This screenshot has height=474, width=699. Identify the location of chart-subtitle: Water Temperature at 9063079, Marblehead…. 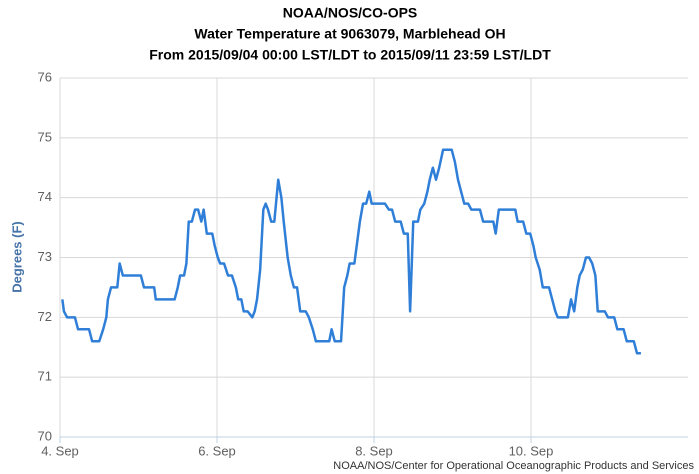
(349, 34).